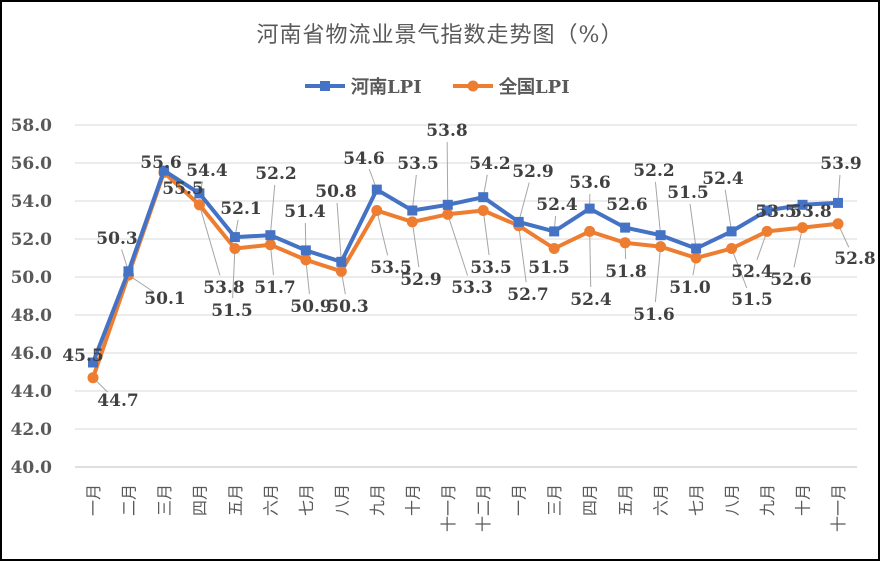 The width and height of the screenshot is (880, 561). What do you see at coordinates (182, 189) in the screenshot?
I see `data-label: 55.5` at bounding box center [182, 189].